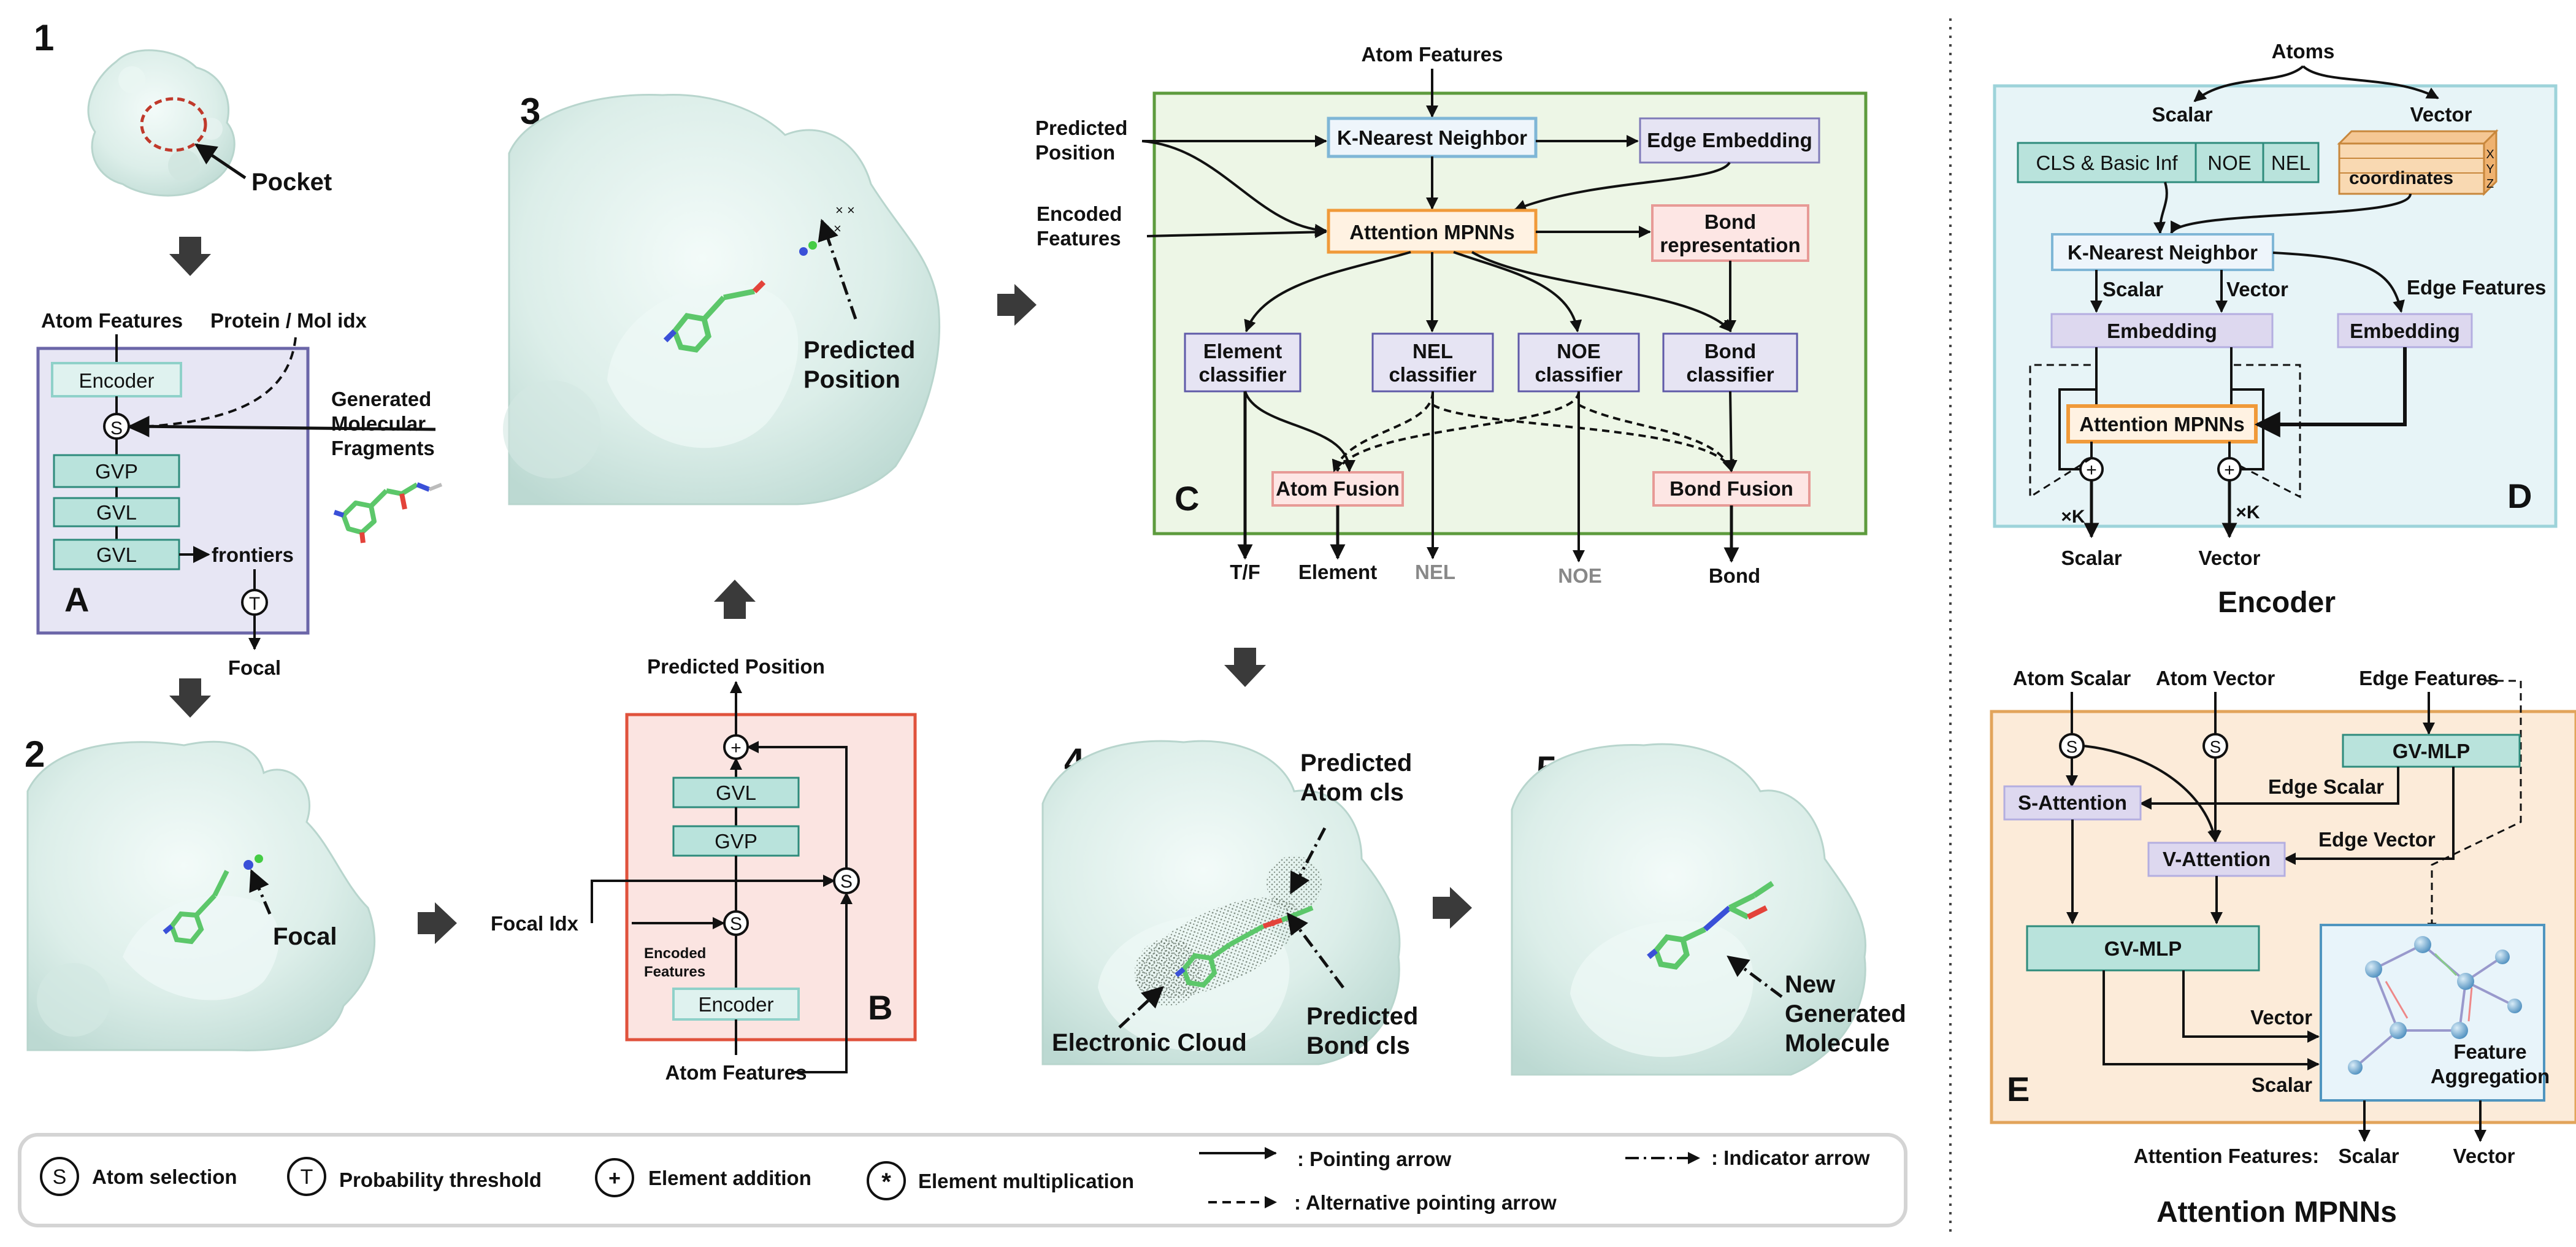 The height and width of the screenshot is (1247, 2576). Describe the element at coordinates (1734, 575) in the screenshot. I see `bond-output-label: Bond` at that location.